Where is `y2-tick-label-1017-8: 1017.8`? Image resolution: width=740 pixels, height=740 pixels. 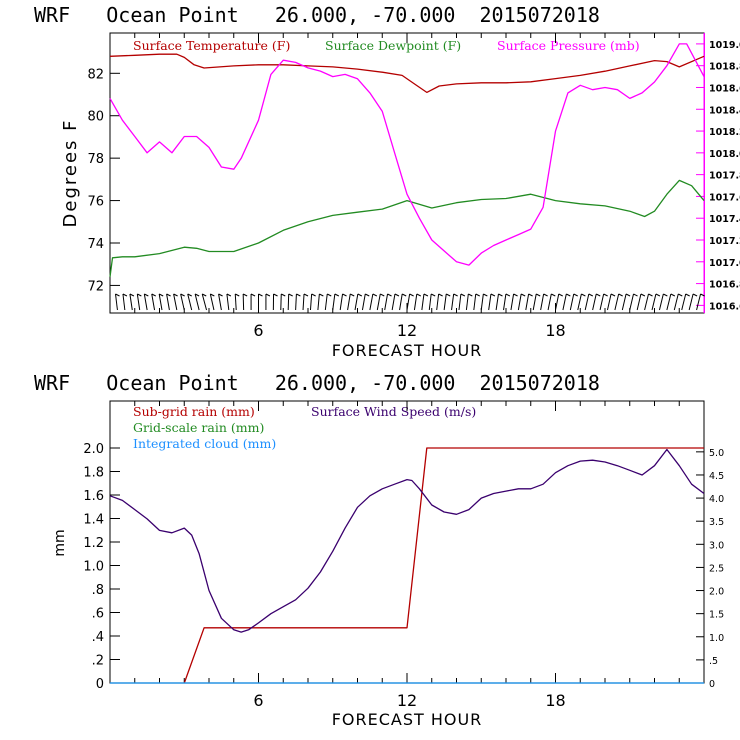 y2-tick-label-1017-8: 1017.8 is located at coordinates (724, 176).